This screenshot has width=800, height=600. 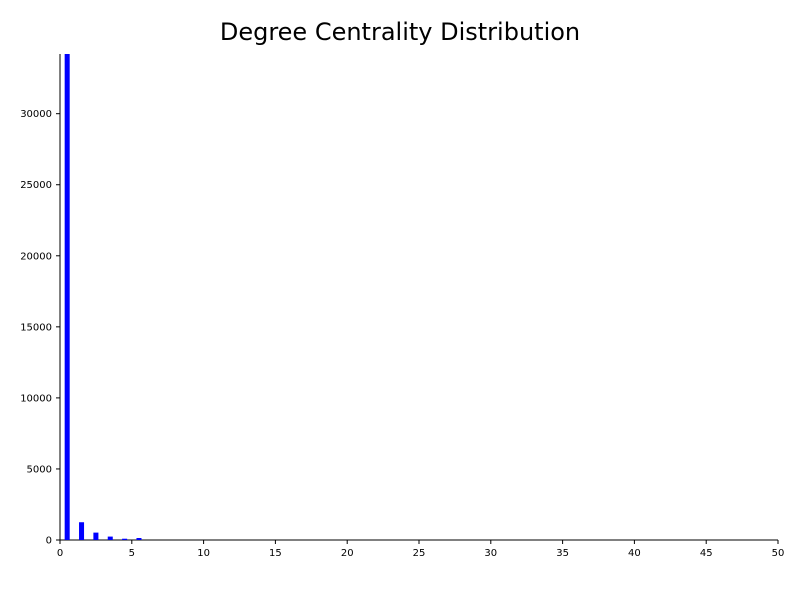 I want to click on x-tick-label: 20, so click(x=347, y=553).